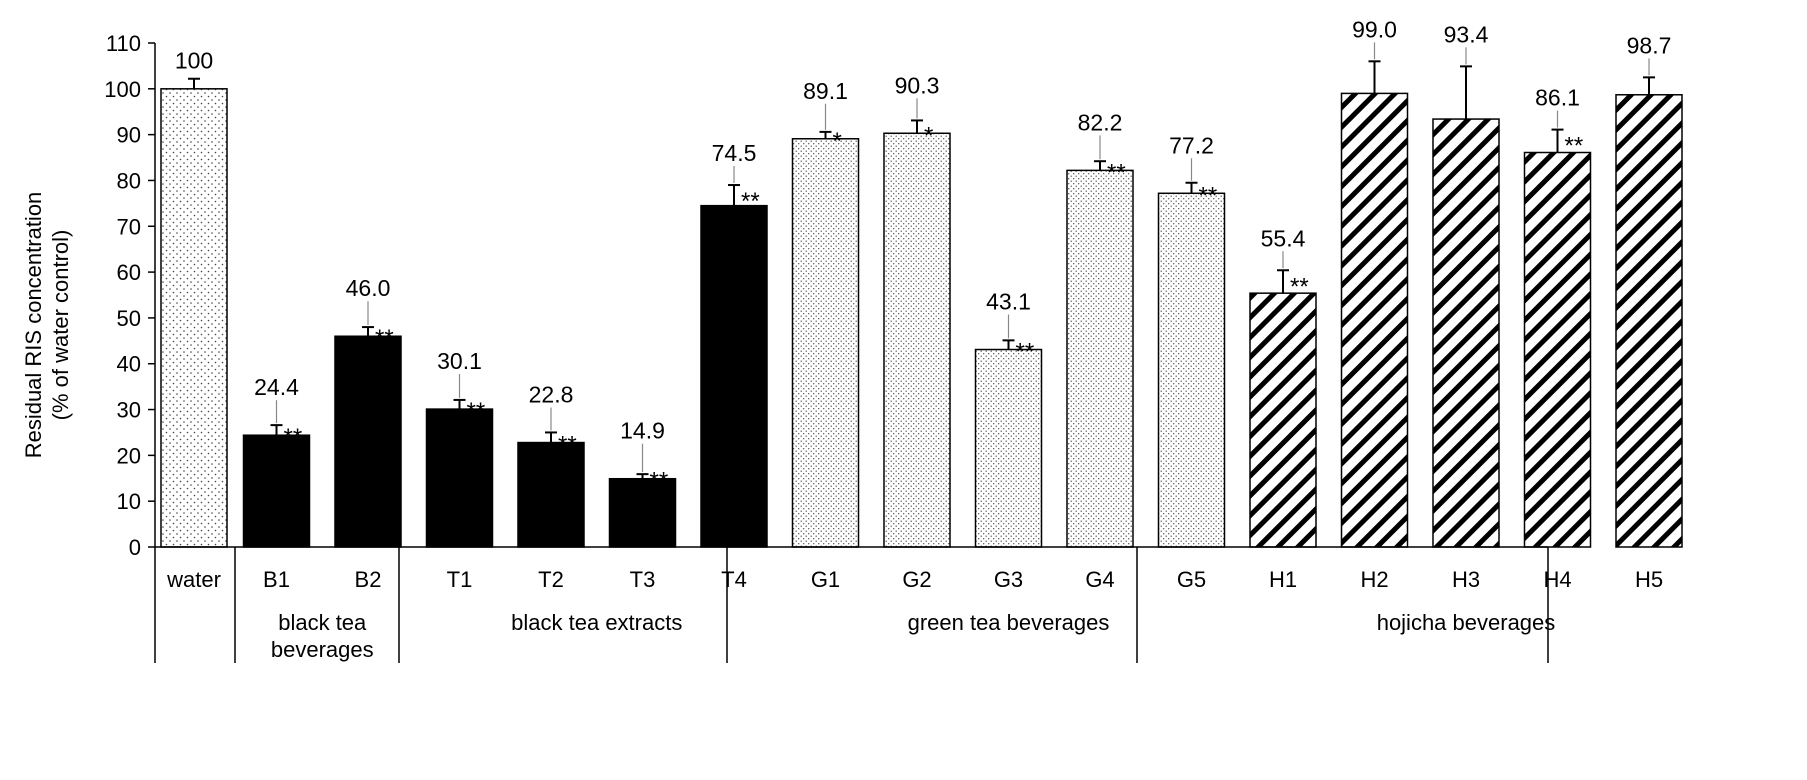  What do you see at coordinates (1466, 622) in the screenshot?
I see `group-label: hojicha beverages` at bounding box center [1466, 622].